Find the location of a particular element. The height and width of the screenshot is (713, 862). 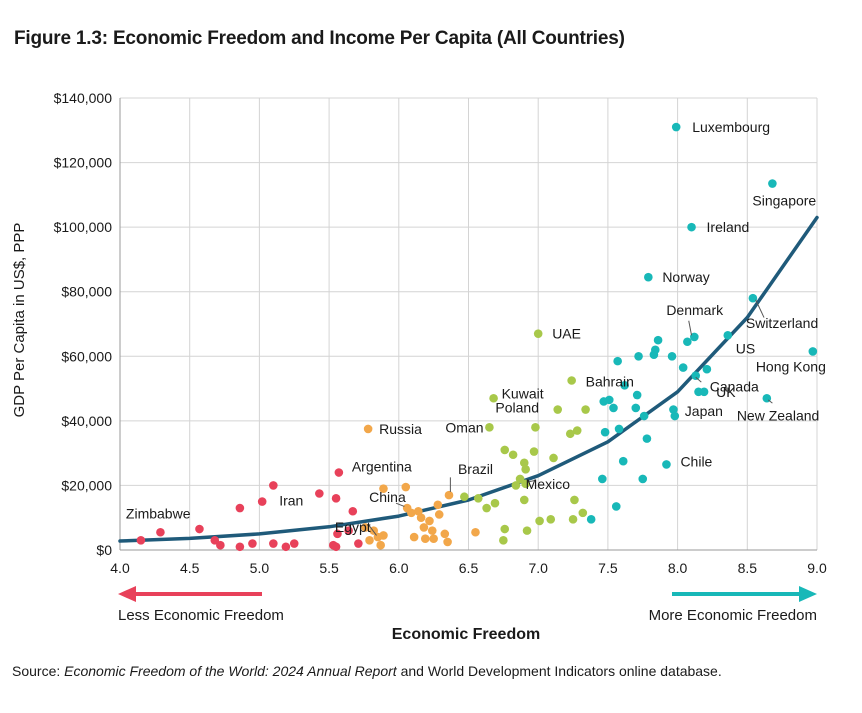

x-tick-label: 6.0 is located at coordinates (399, 568).